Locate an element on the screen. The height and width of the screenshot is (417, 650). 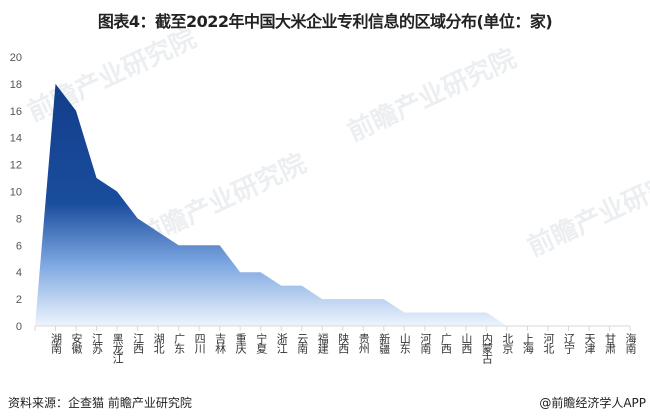
y-tick-label: 6 is located at coordinates (19, 246).